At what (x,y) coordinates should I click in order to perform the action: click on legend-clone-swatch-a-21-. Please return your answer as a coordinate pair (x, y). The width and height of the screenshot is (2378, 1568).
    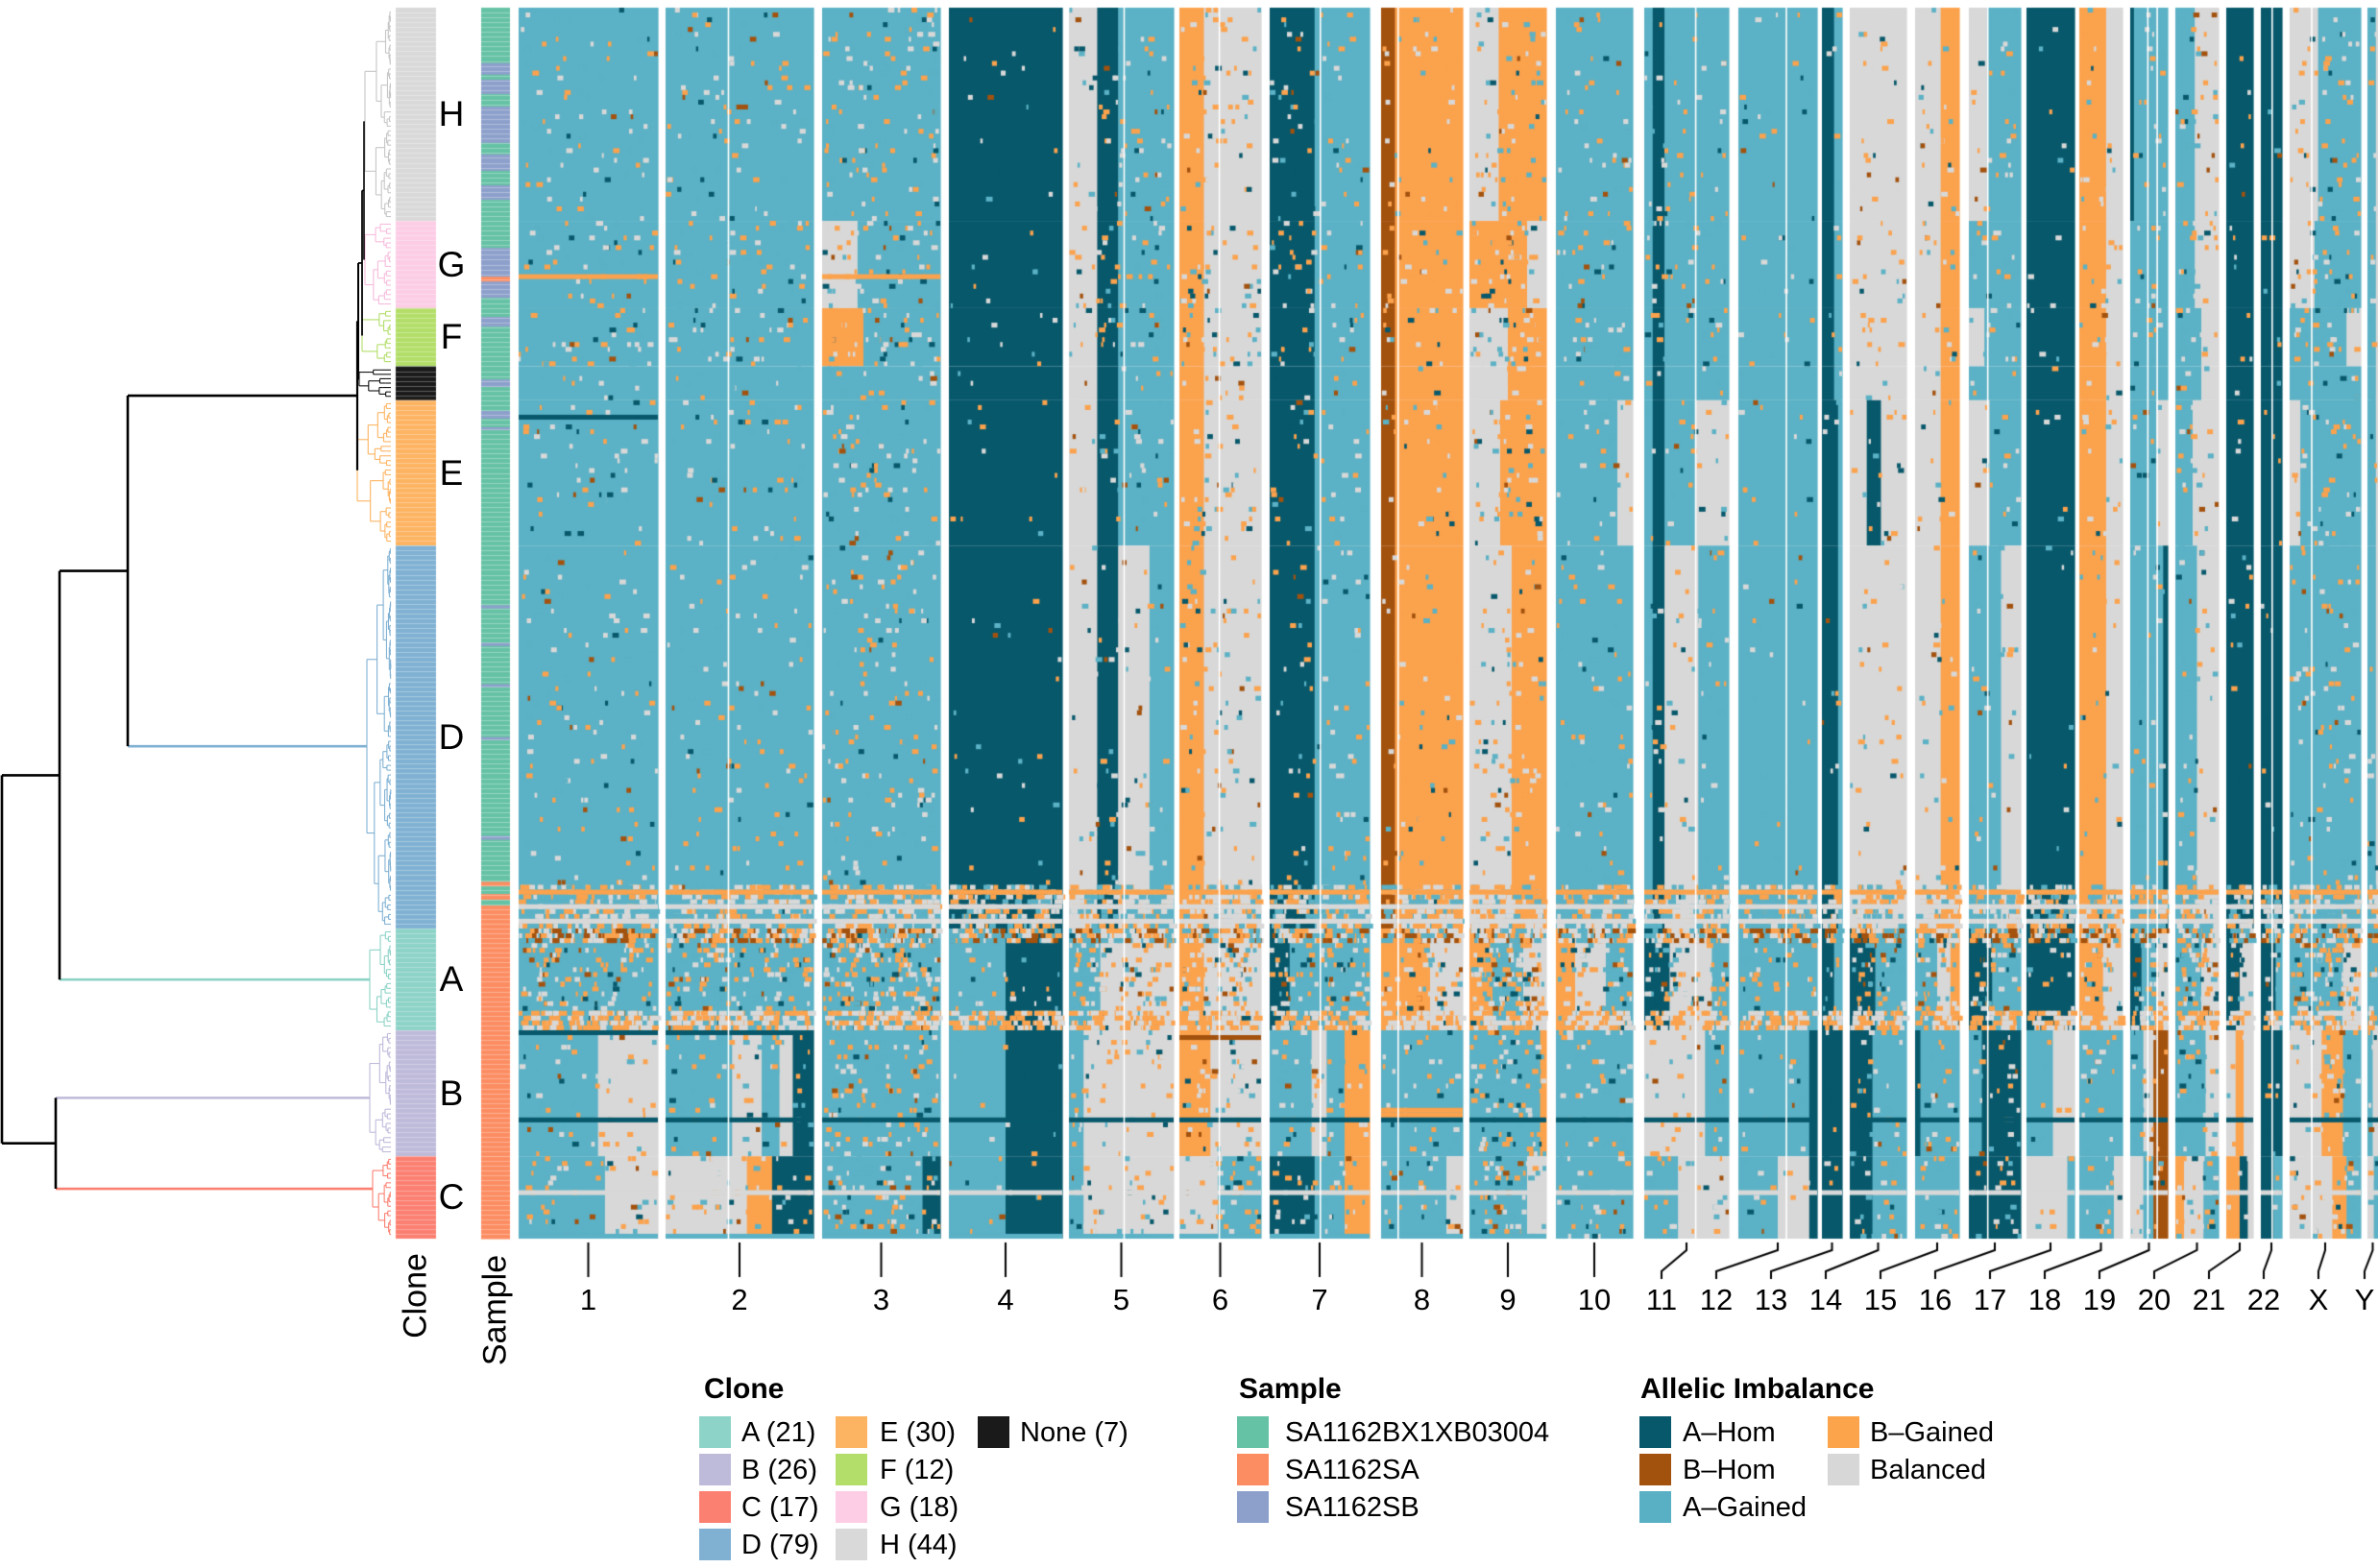
    Looking at the image, I should click on (715, 1432).